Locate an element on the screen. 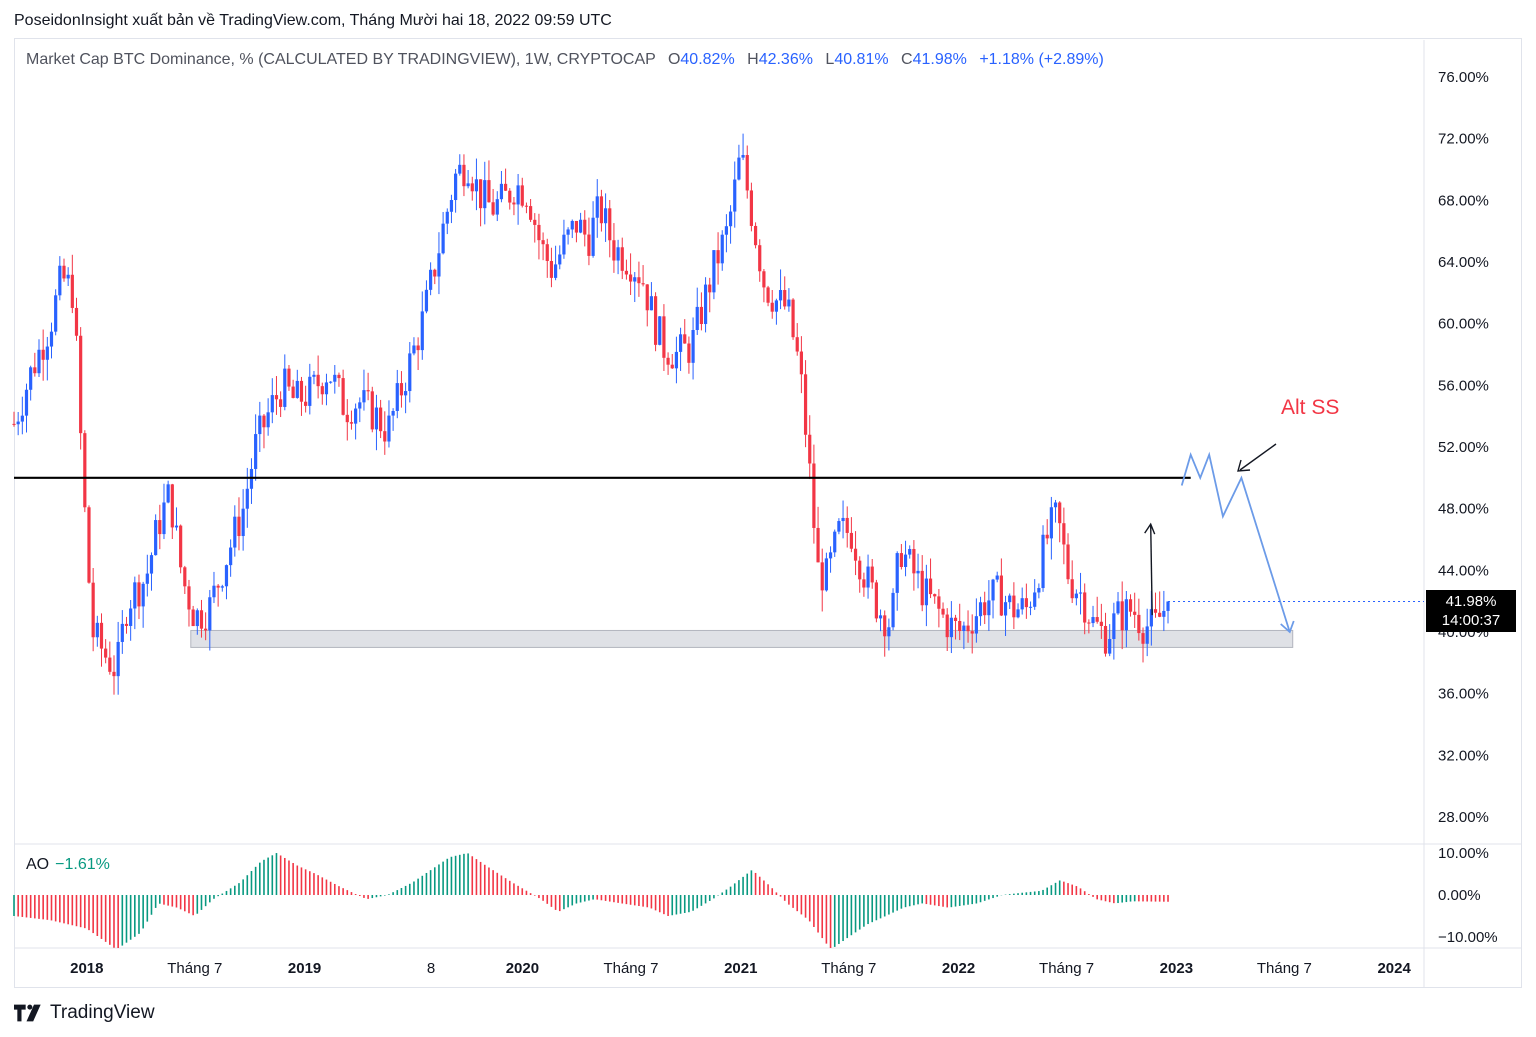  x-tick-label: 2018 is located at coordinates (86, 968).